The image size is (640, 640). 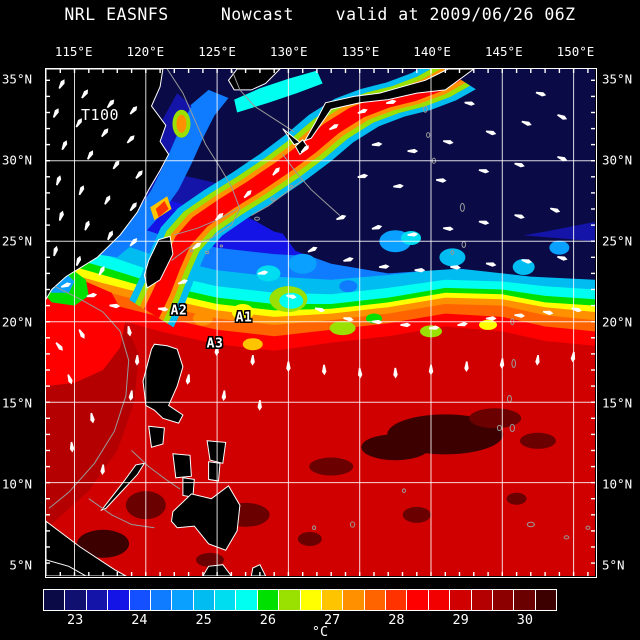 What do you see at coordinates (20, 565) in the screenshot?
I see `lat-tick-left-5N: 5°N` at bounding box center [20, 565].